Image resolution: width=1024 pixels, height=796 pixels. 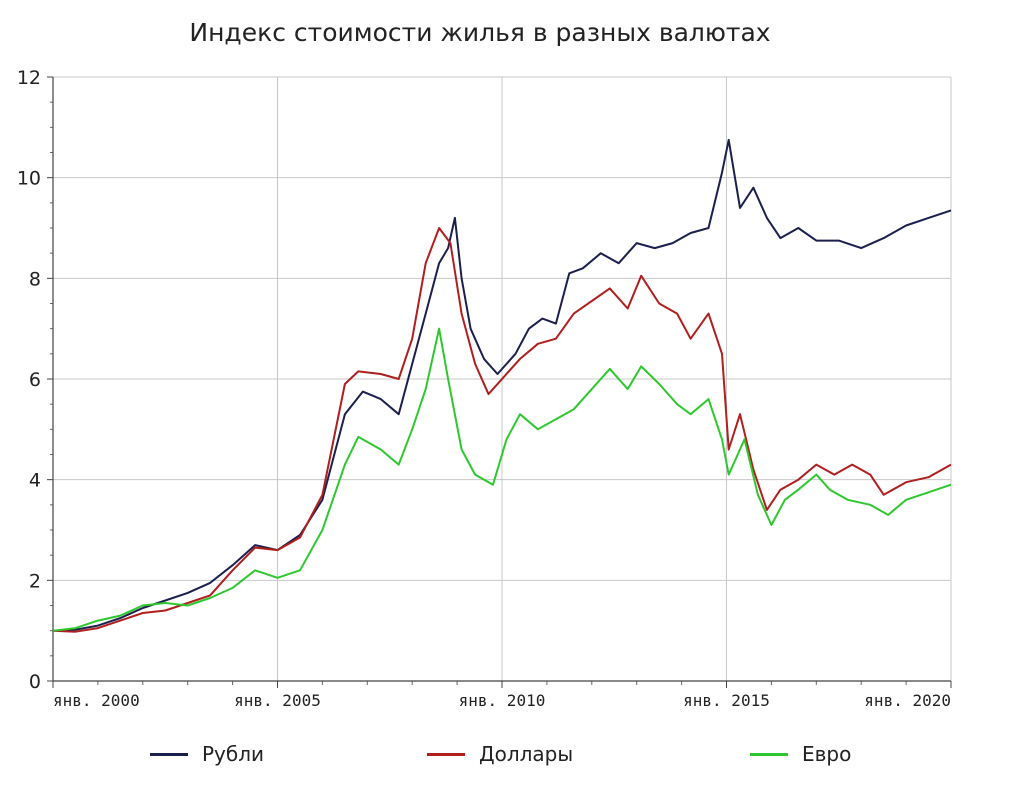 I want to click on chart-title: Индекс стоимости жилья в разных валютах, so click(x=480, y=32).